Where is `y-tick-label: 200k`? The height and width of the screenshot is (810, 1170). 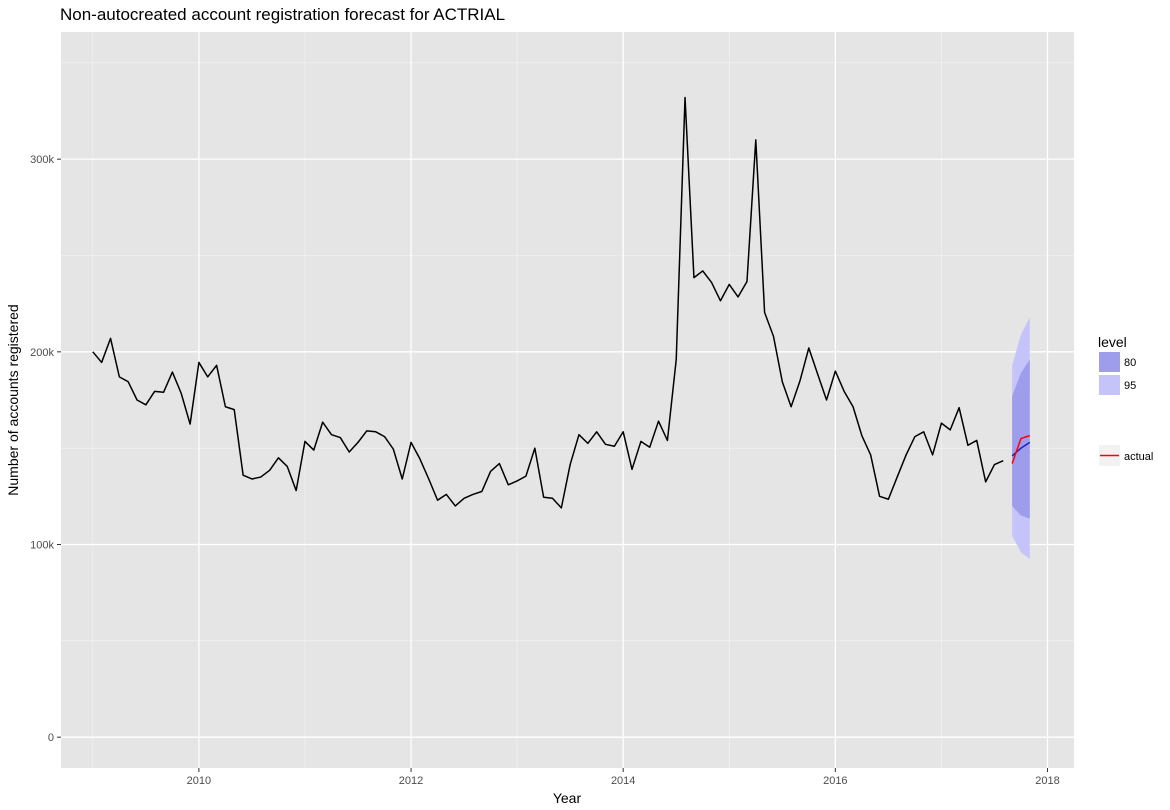
y-tick-label: 200k is located at coordinates (42, 353).